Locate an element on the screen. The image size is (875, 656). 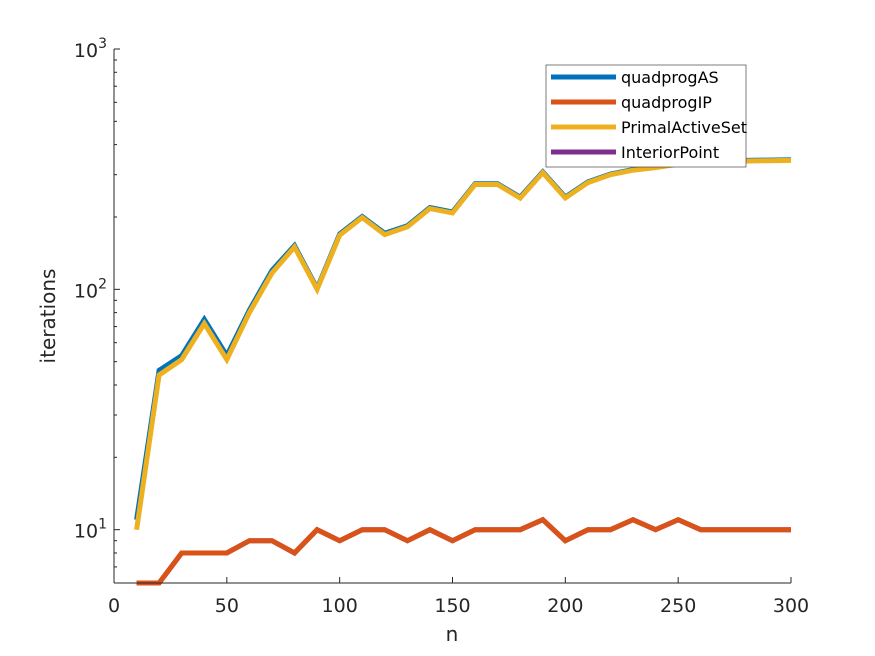
legend-label-quadprogAS: quadprogAS is located at coordinates (670, 77).